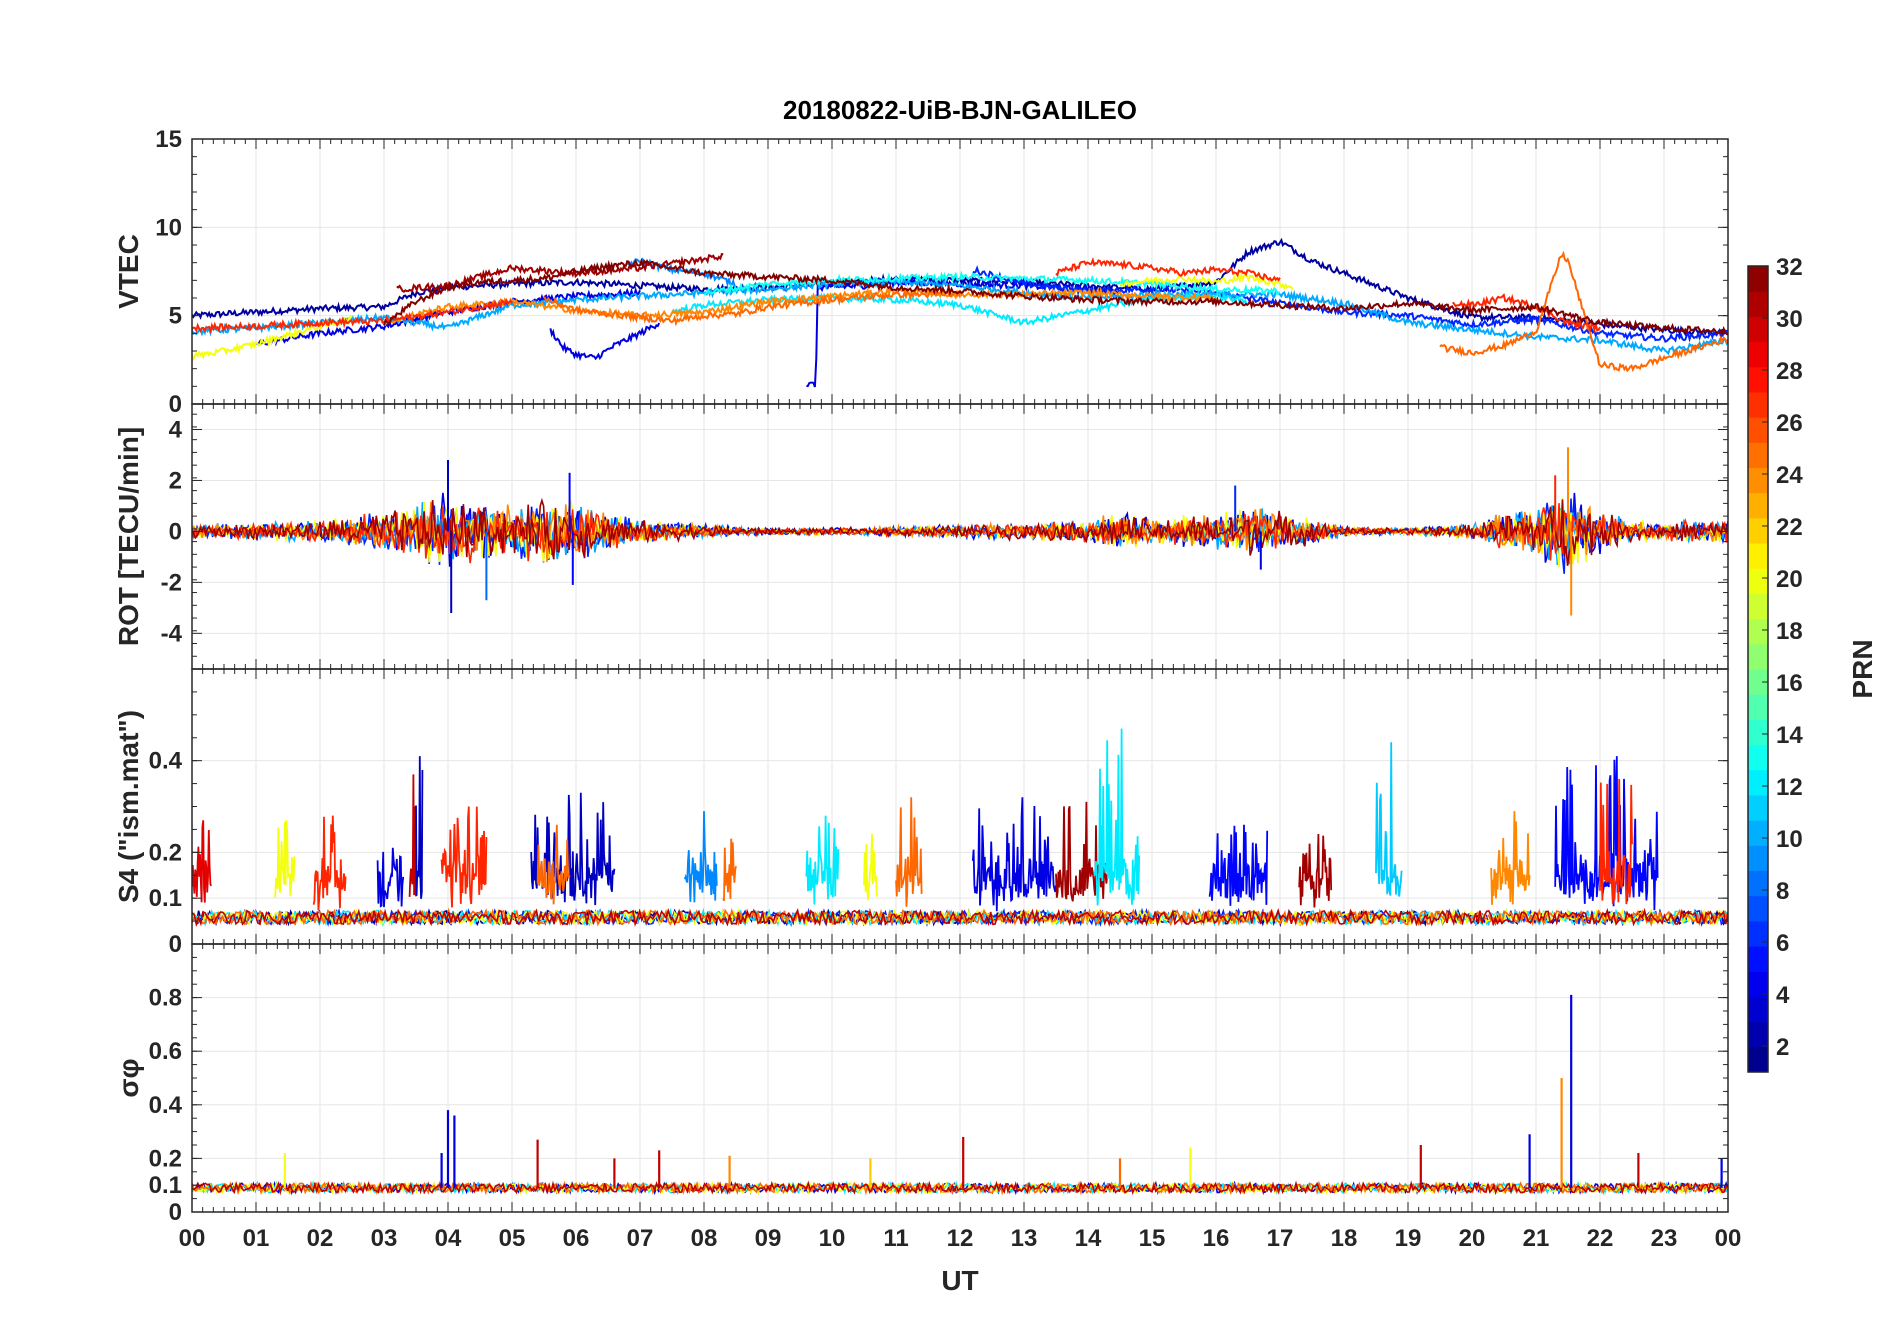  I want to click on y-tick-label: 0.8, so click(165, 998).